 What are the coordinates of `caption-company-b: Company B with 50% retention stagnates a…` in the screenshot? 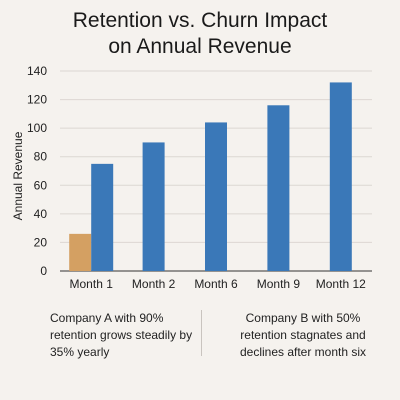 It's located at (303, 335).